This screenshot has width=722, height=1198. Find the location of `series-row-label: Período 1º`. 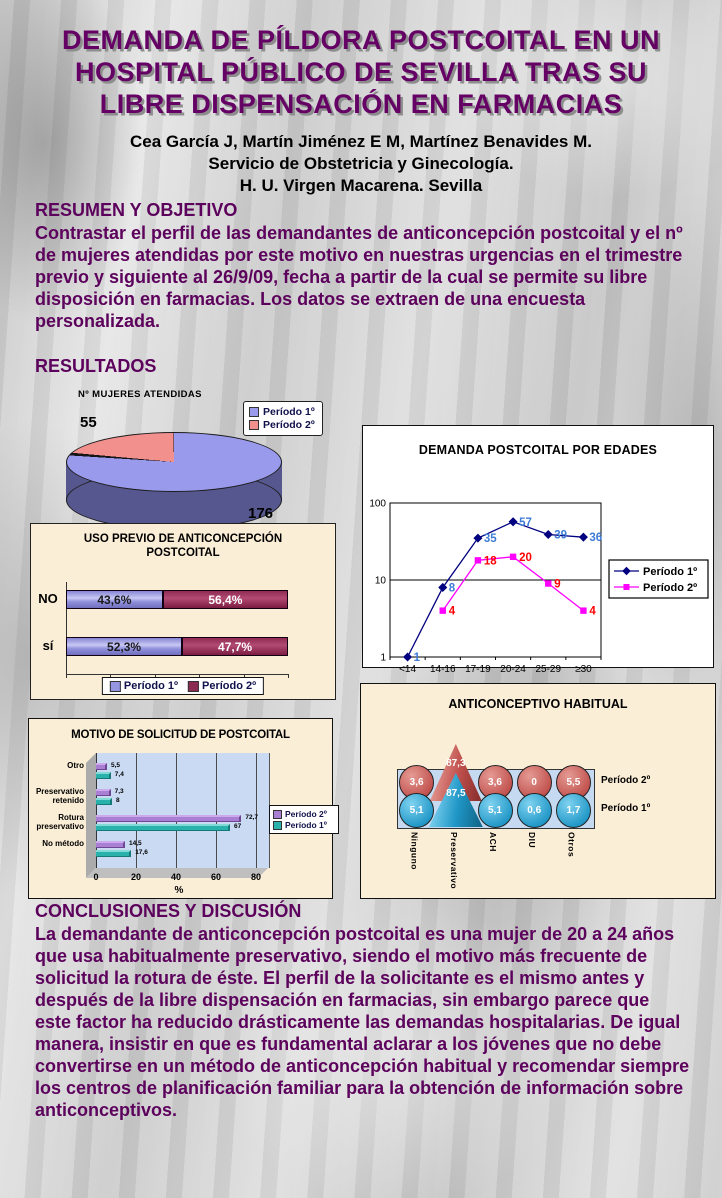

series-row-label: Período 1º is located at coordinates (626, 808).